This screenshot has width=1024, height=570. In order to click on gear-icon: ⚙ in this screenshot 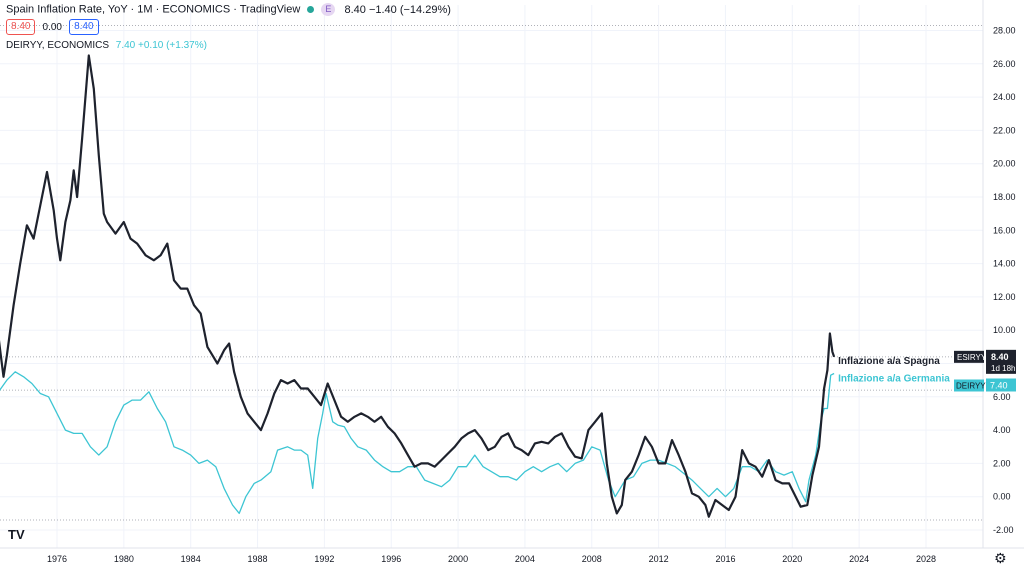, I will do `click(1000, 558)`.